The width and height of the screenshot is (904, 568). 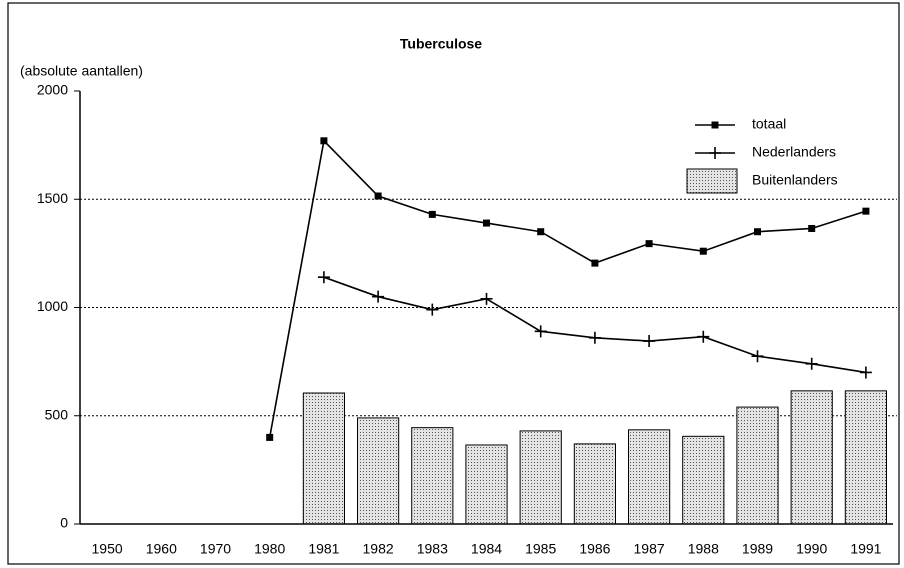 What do you see at coordinates (107, 549) in the screenshot?
I see `x-tick-label: 1950` at bounding box center [107, 549].